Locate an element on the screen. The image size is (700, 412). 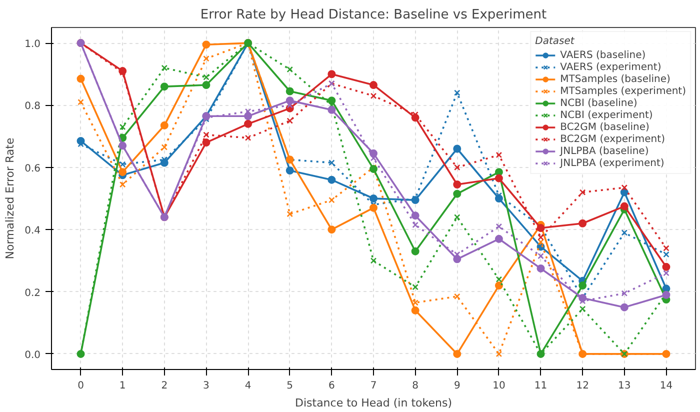
y-tick-label: 1.0 is located at coordinates (32, 44).